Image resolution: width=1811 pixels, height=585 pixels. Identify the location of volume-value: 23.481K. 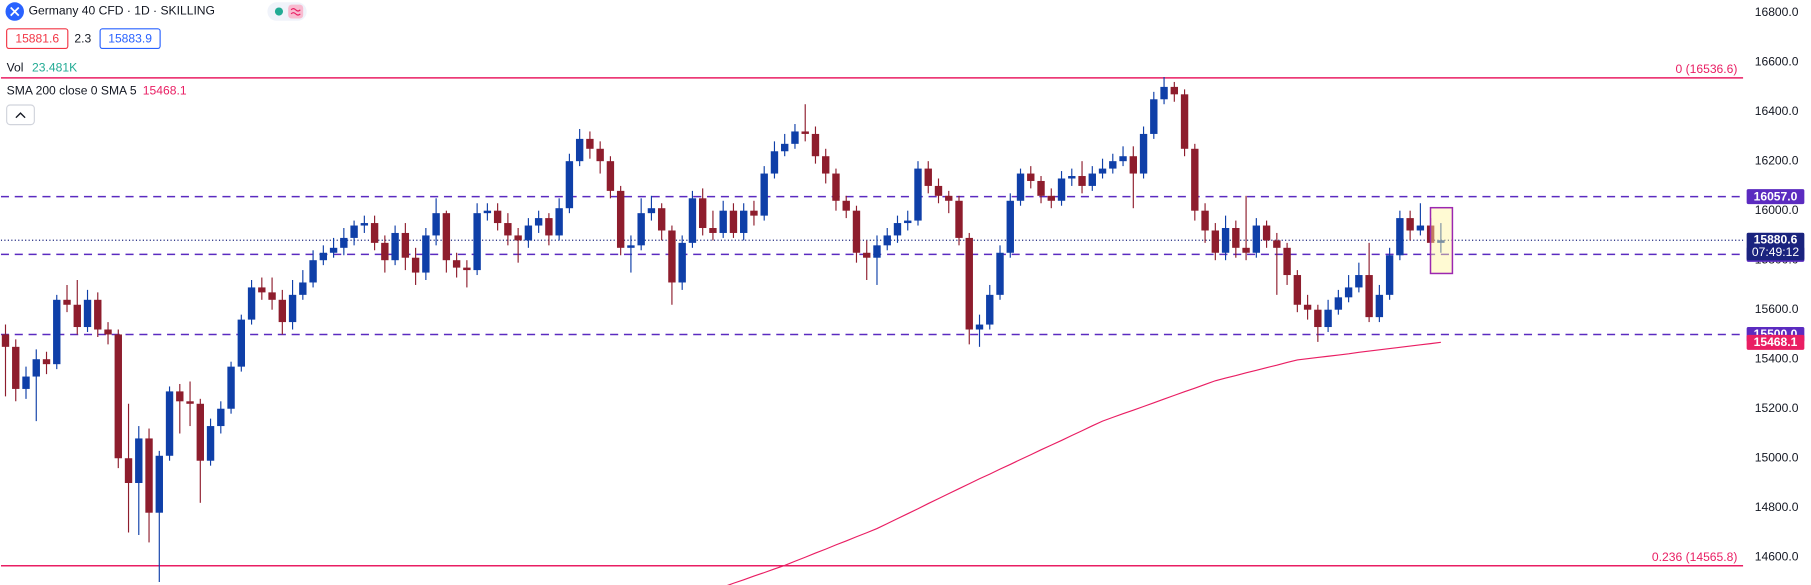
(54, 67).